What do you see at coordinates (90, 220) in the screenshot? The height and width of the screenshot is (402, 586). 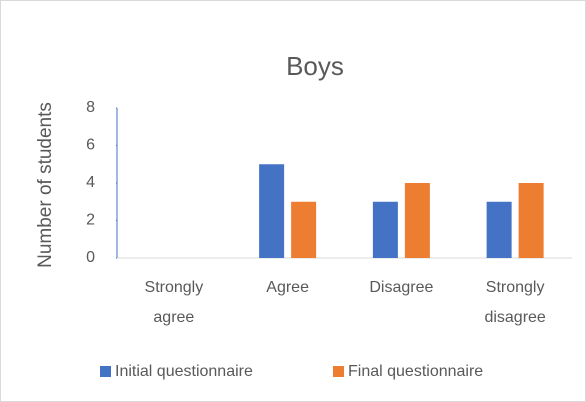 I see `y-tick-label: 2` at bounding box center [90, 220].